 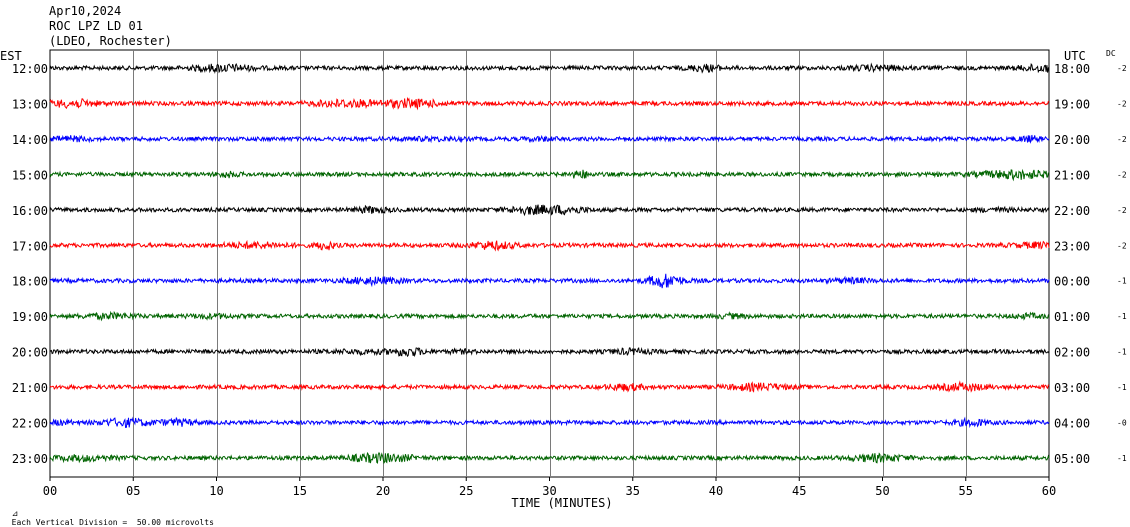 I want to click on est-hour-label: 13:00, so click(x=30, y=104).